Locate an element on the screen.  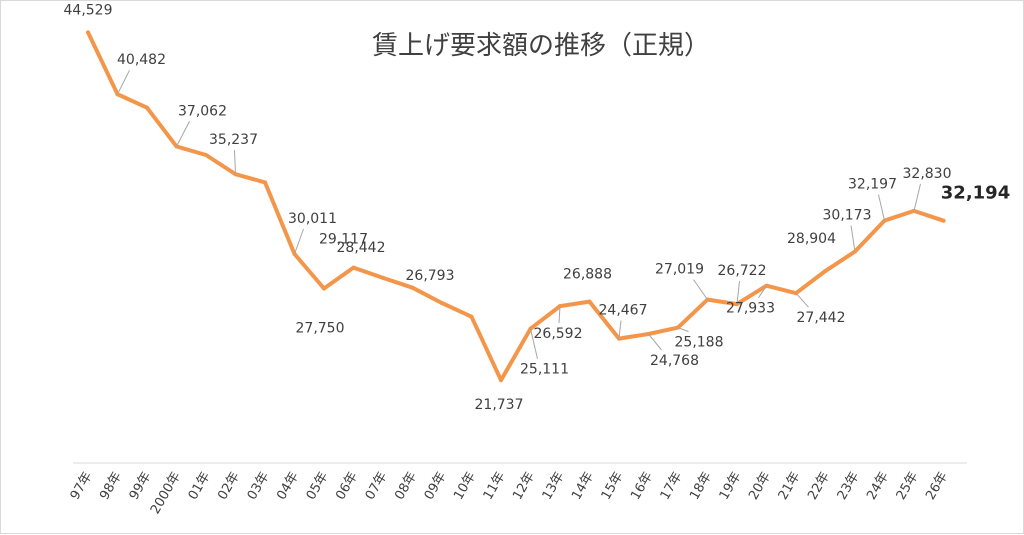
data-label: 27,019 is located at coordinates (679, 270).